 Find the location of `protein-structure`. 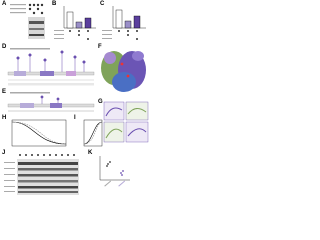

protein-structure is located at coordinates (123, 71).